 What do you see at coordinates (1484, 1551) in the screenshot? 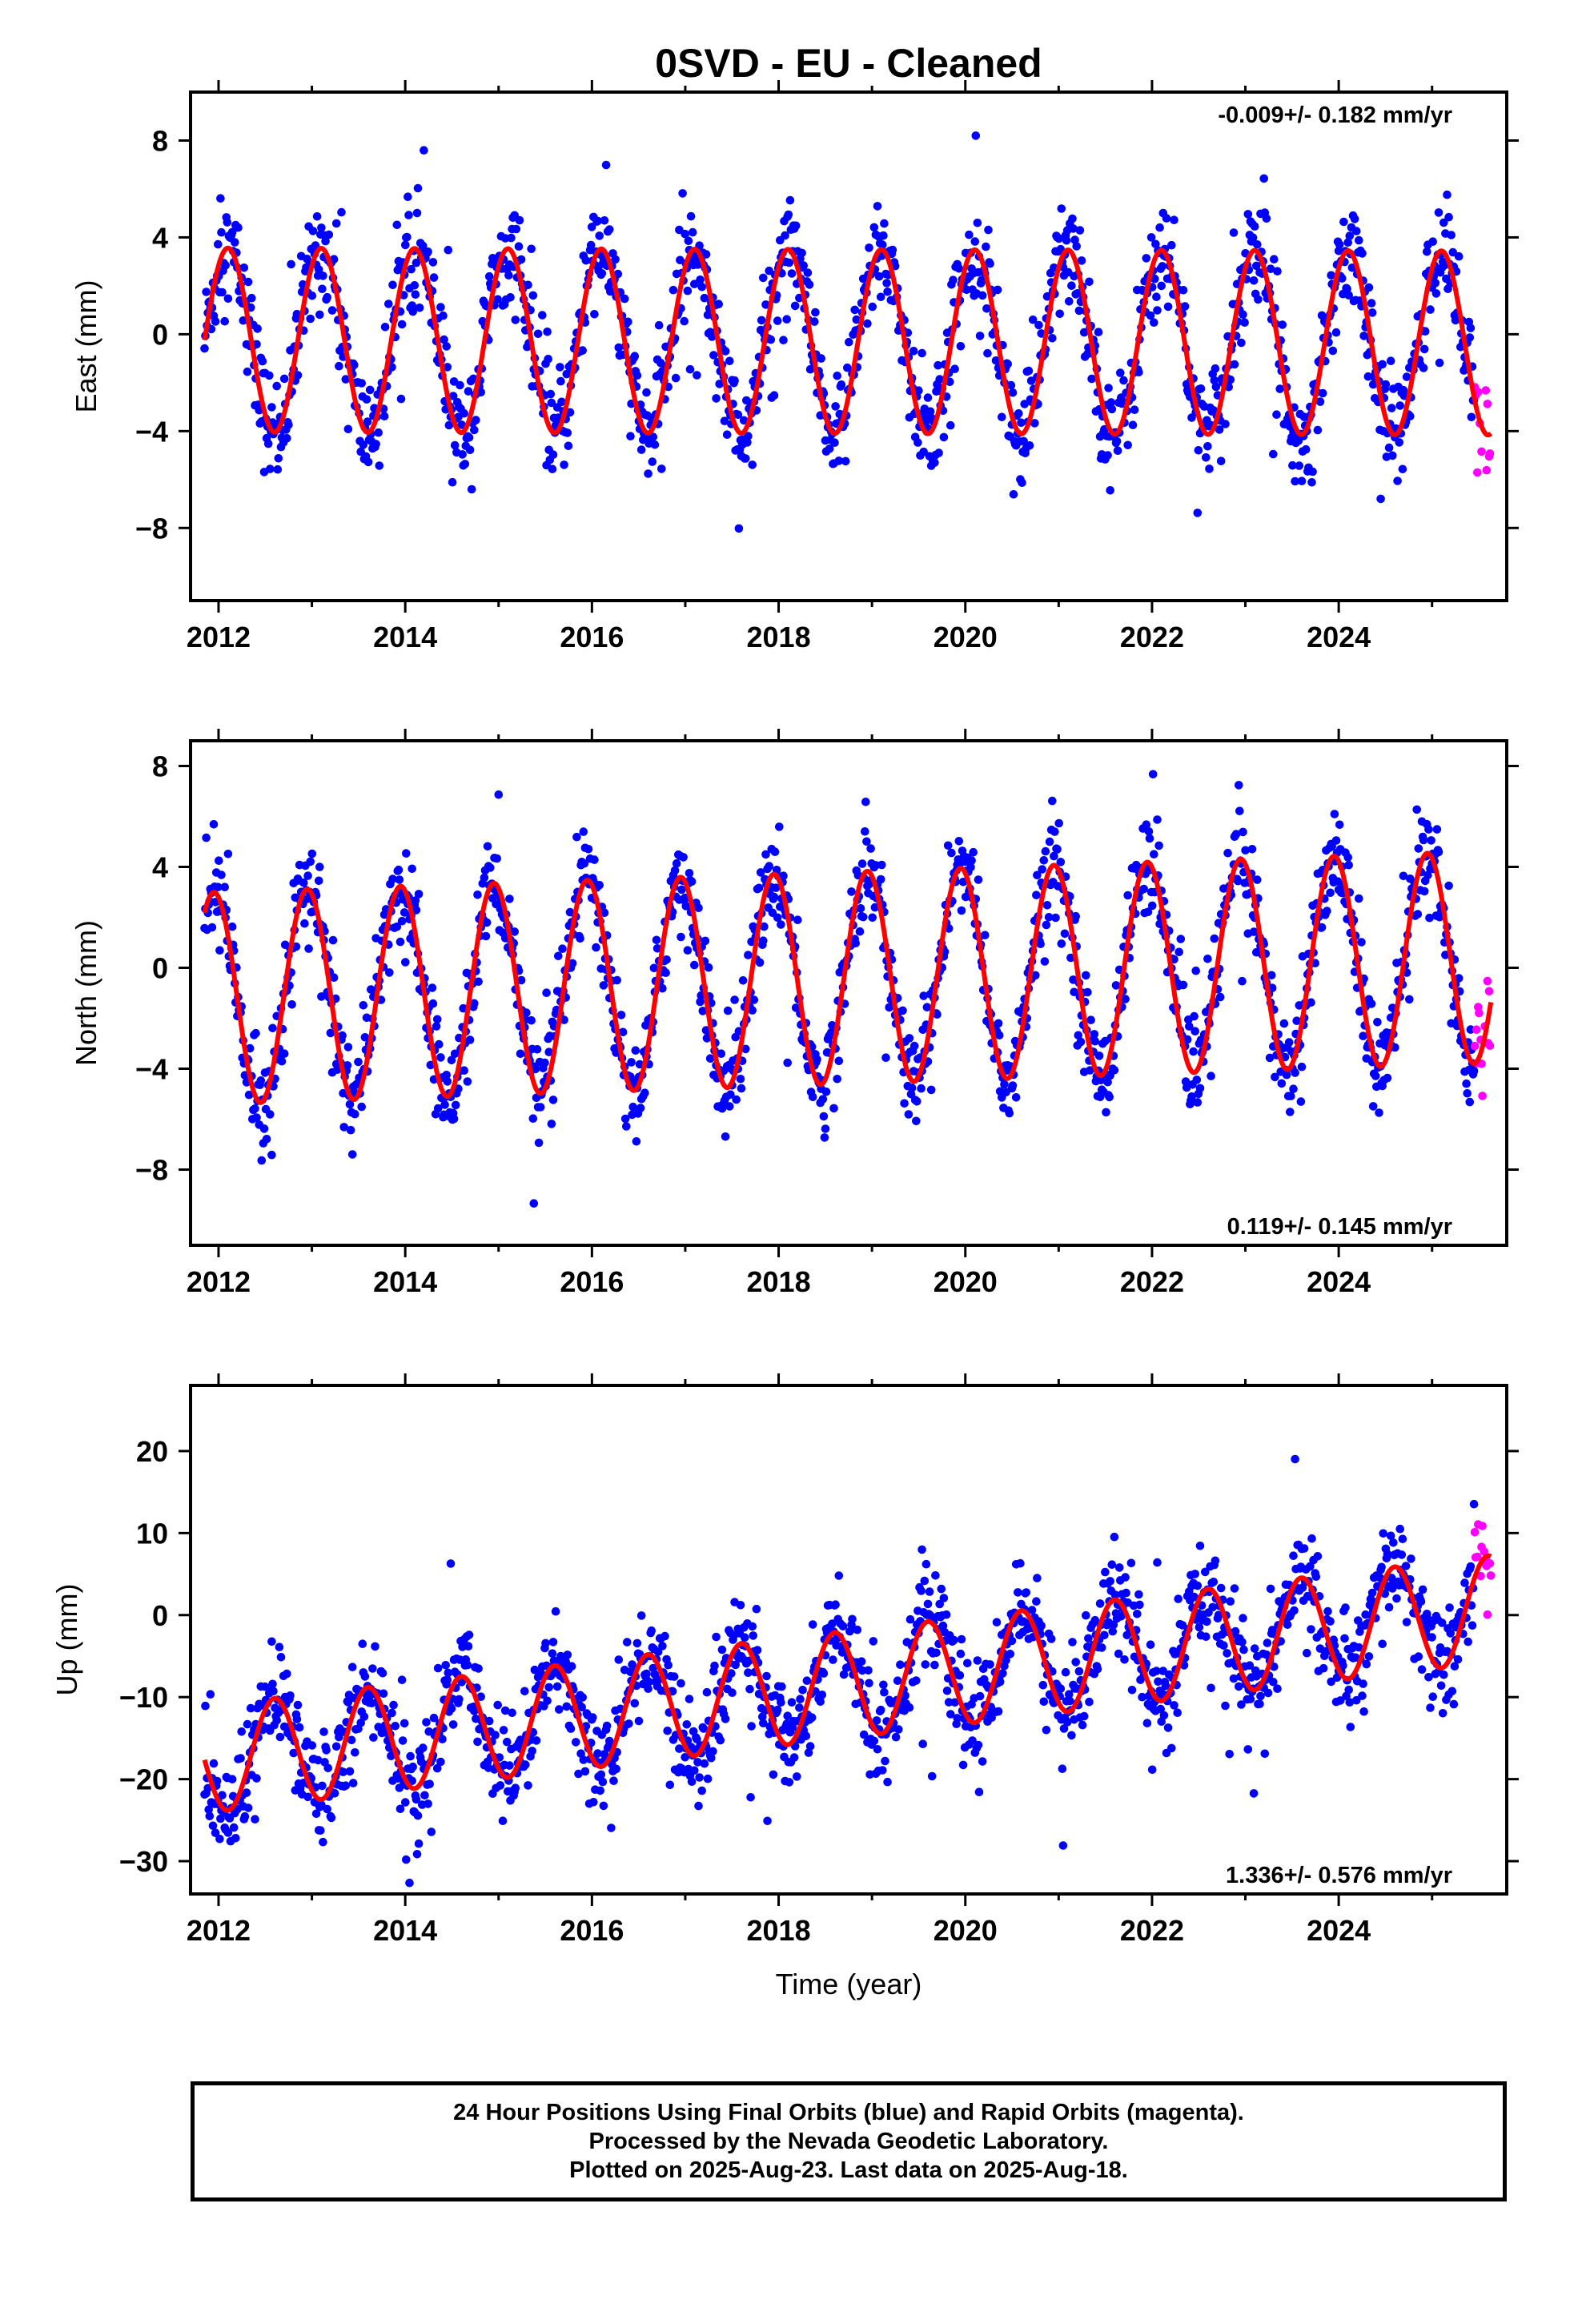
I see `up-rapid-point` at bounding box center [1484, 1551].